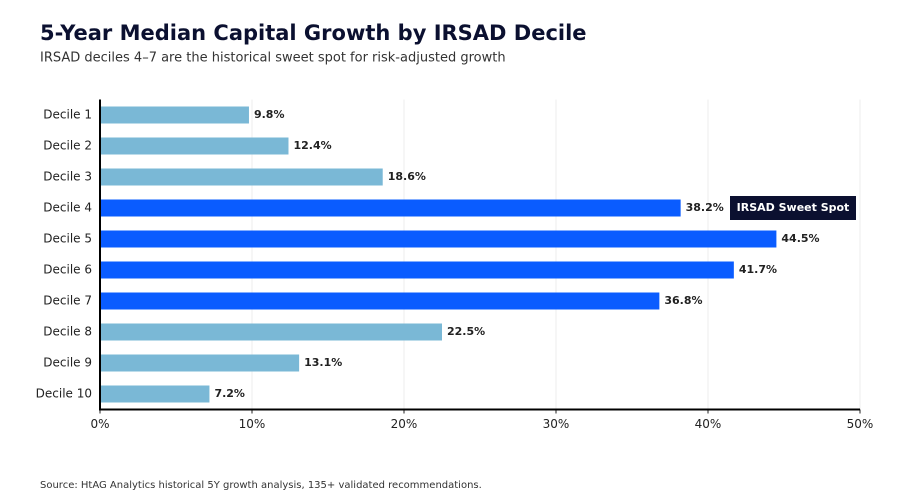  I want to click on annotation-box, so click(793, 208).